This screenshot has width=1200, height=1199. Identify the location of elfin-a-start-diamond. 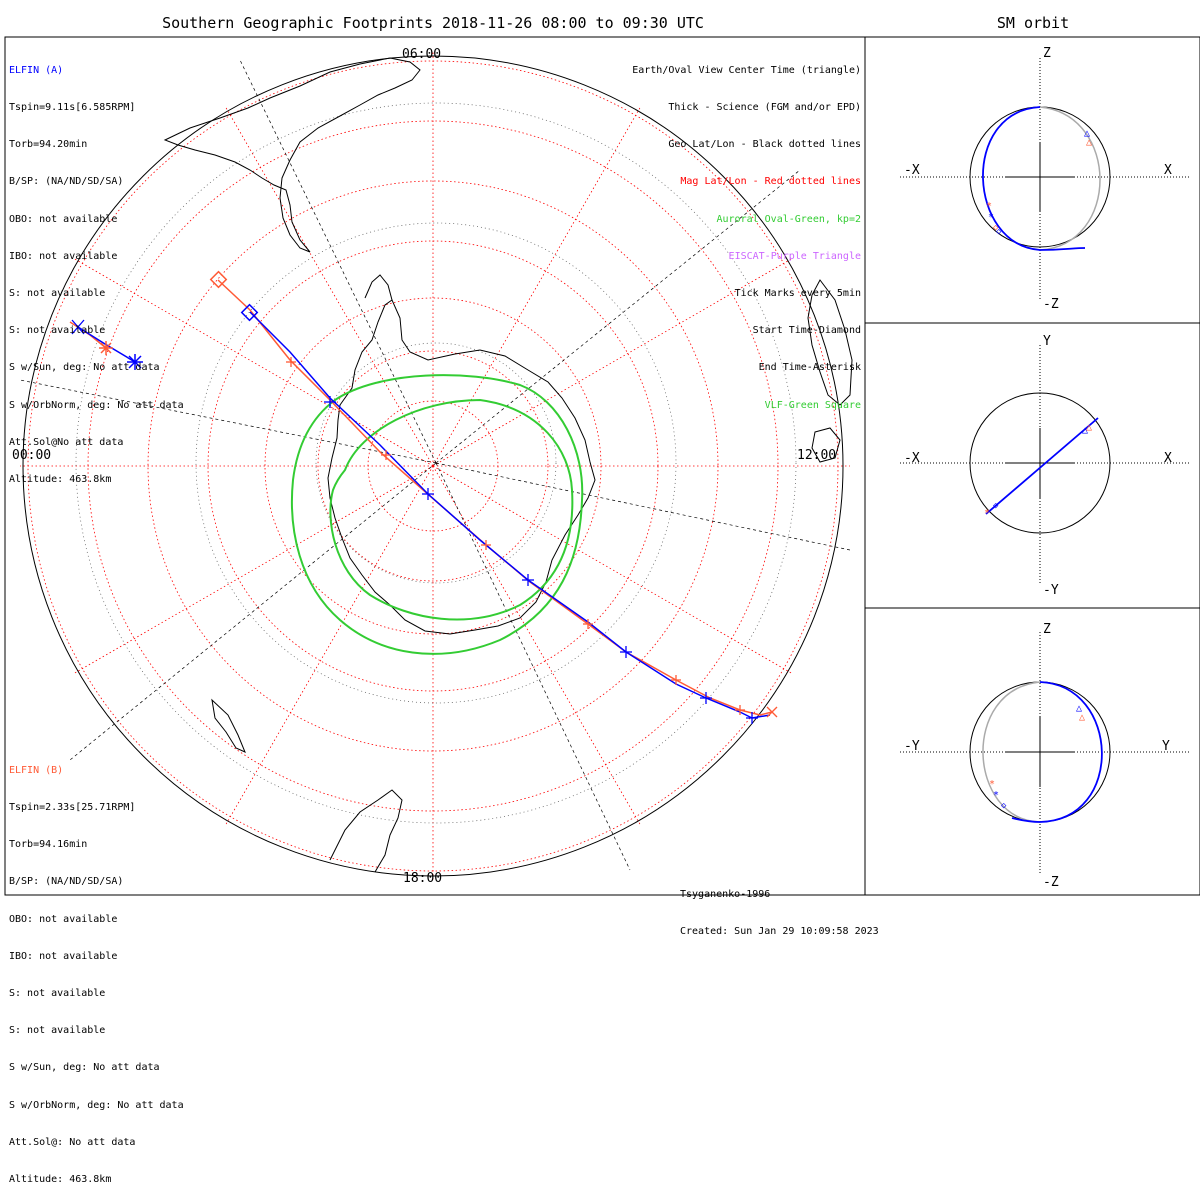
(249, 312).